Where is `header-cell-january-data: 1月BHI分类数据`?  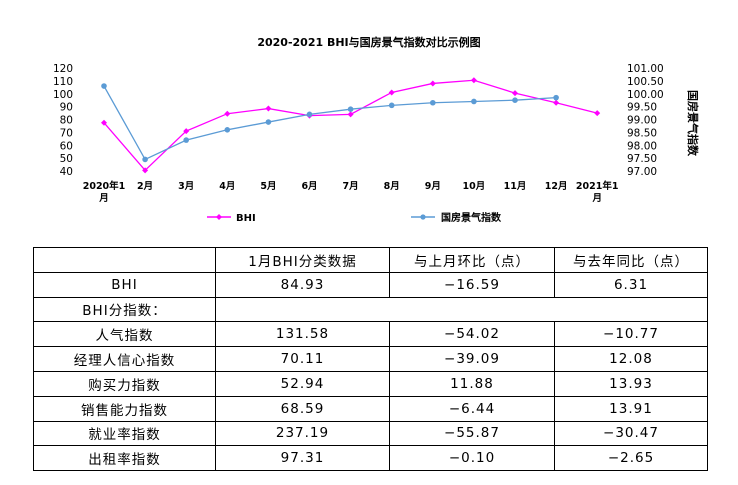
header-cell-january-data: 1月BHI分类数据 is located at coordinates (302, 260).